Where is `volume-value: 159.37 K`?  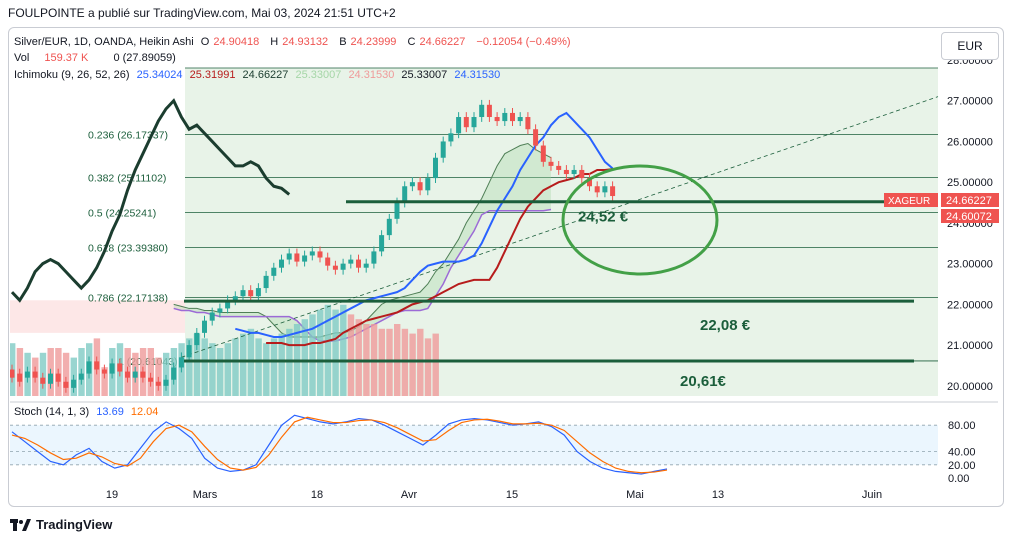 volume-value: 159.37 K is located at coordinates (66, 58).